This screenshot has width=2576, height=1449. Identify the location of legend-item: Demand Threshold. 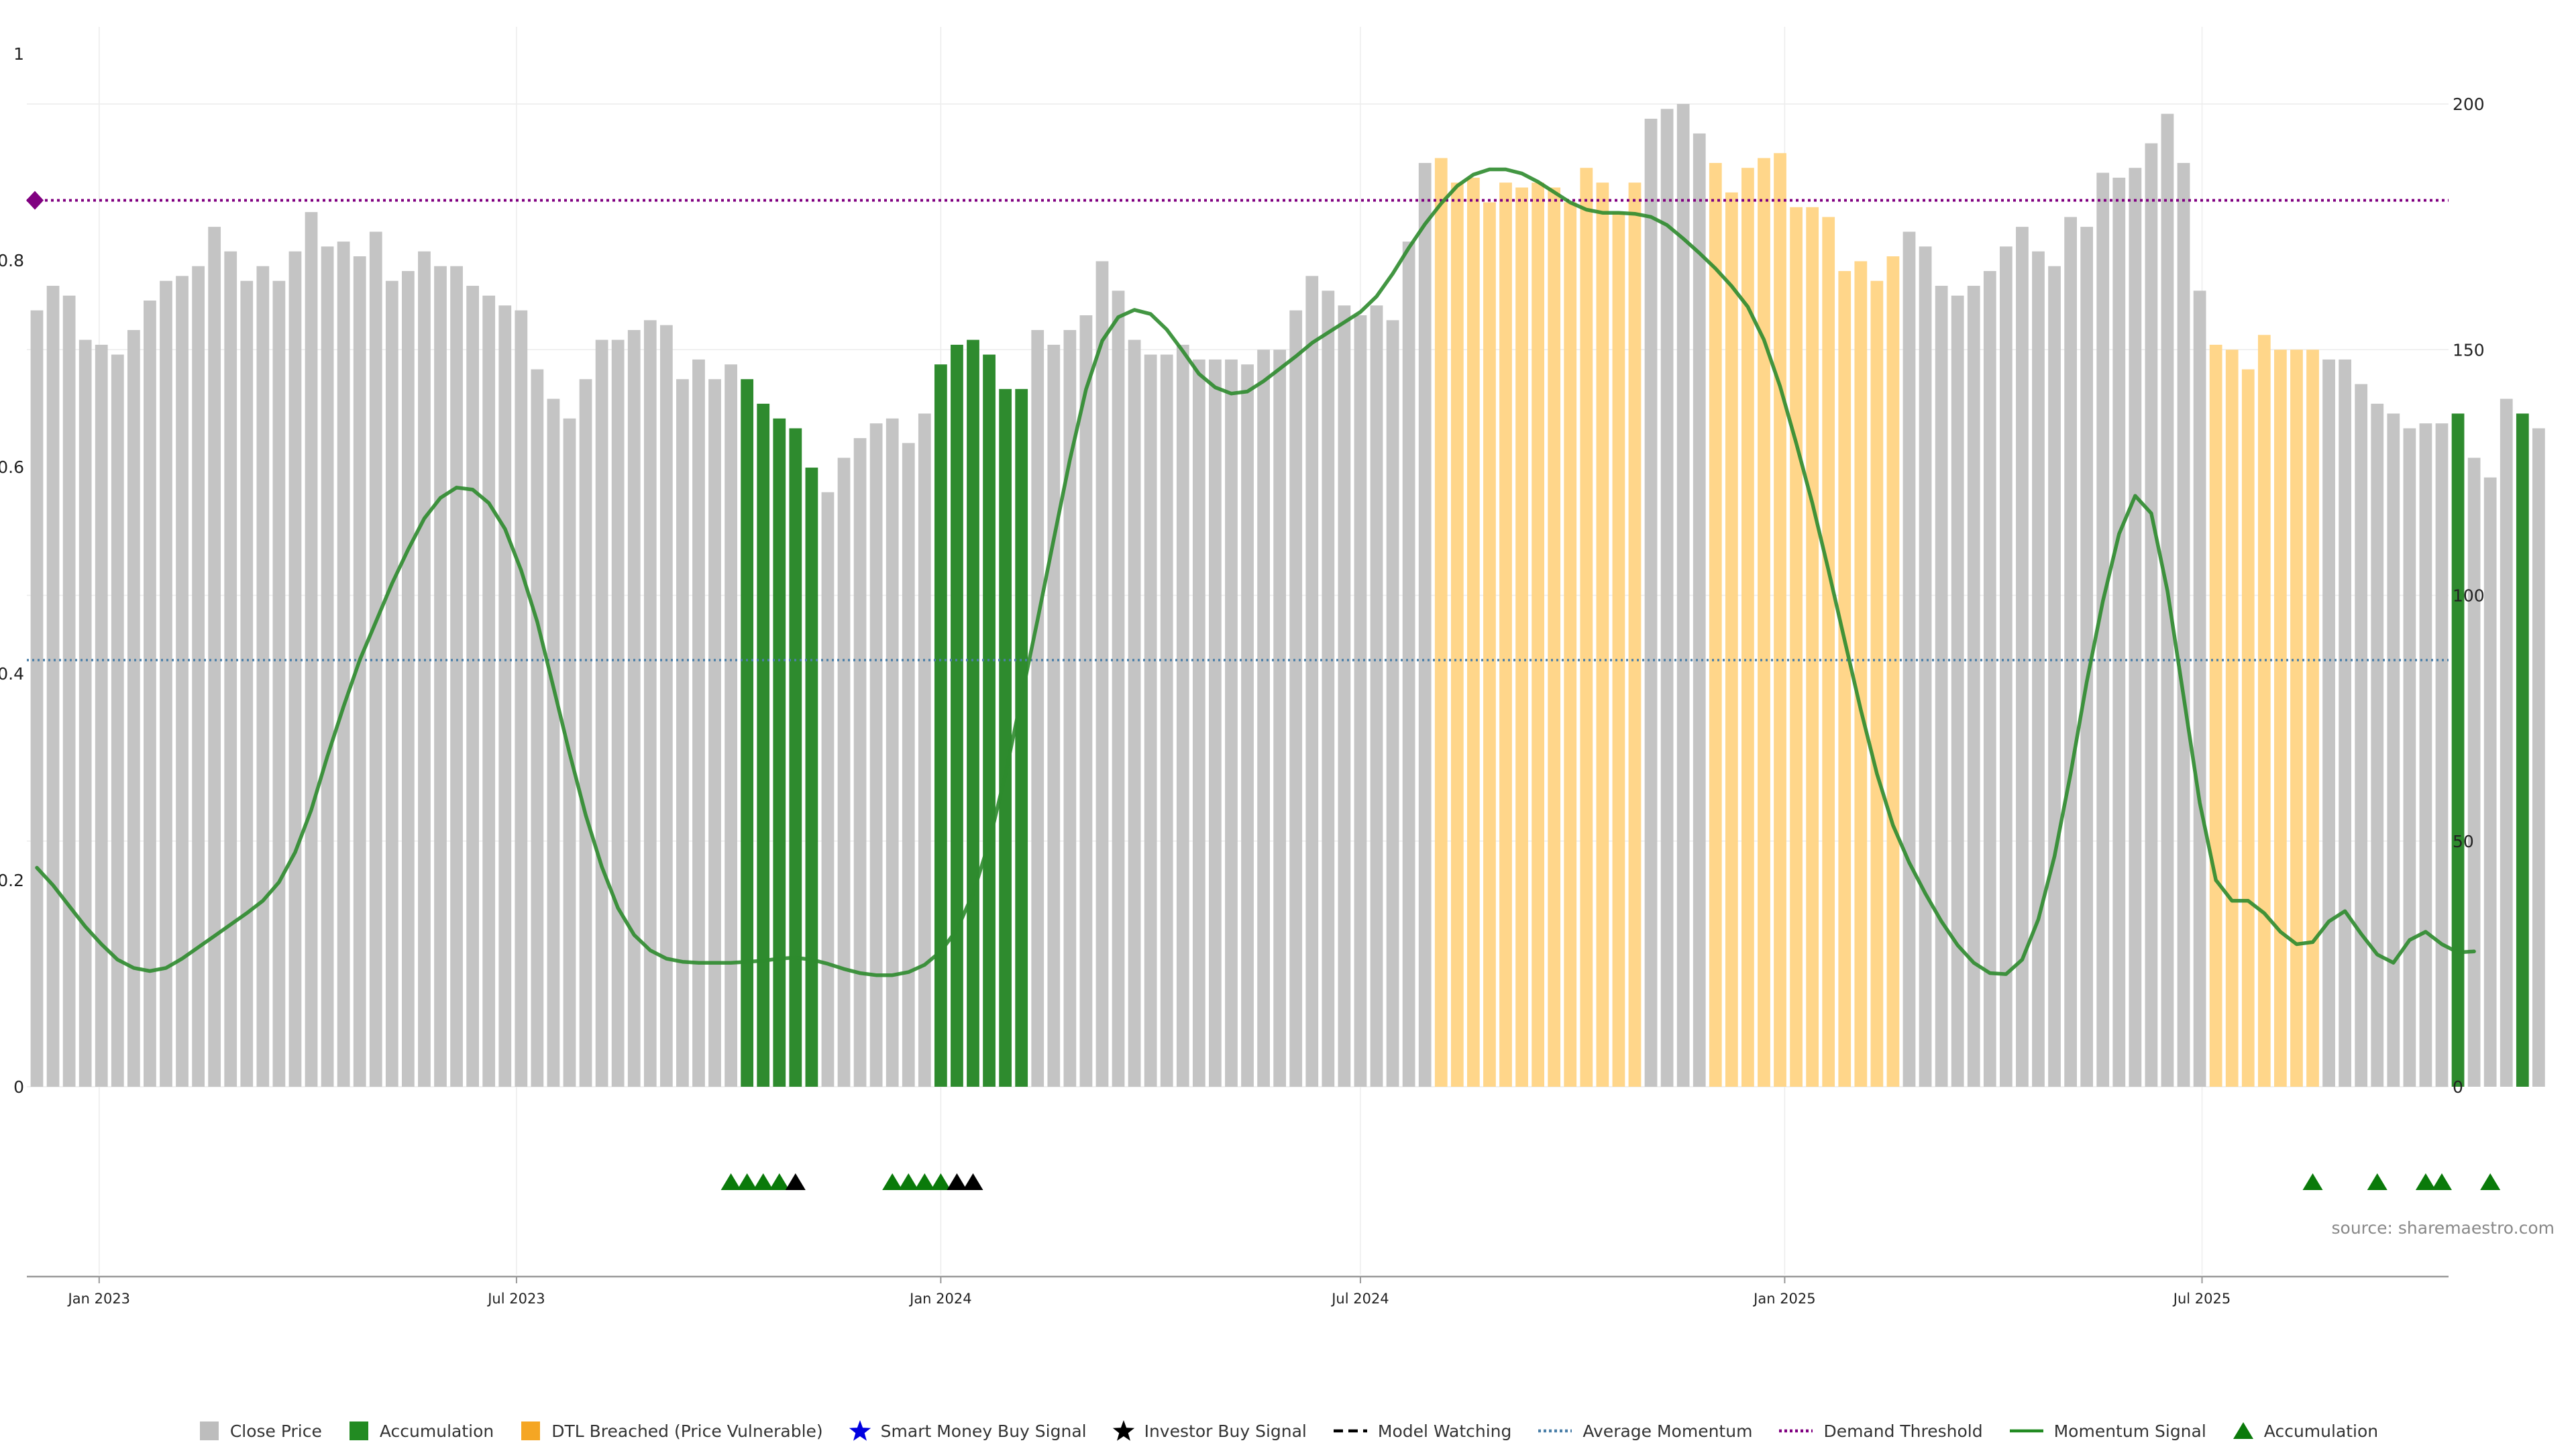
(1880, 1430).